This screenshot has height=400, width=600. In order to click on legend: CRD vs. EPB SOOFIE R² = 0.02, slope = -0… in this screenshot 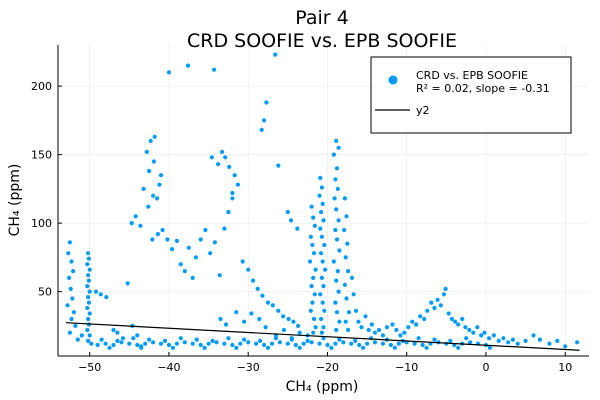, I will do `click(471, 95)`.